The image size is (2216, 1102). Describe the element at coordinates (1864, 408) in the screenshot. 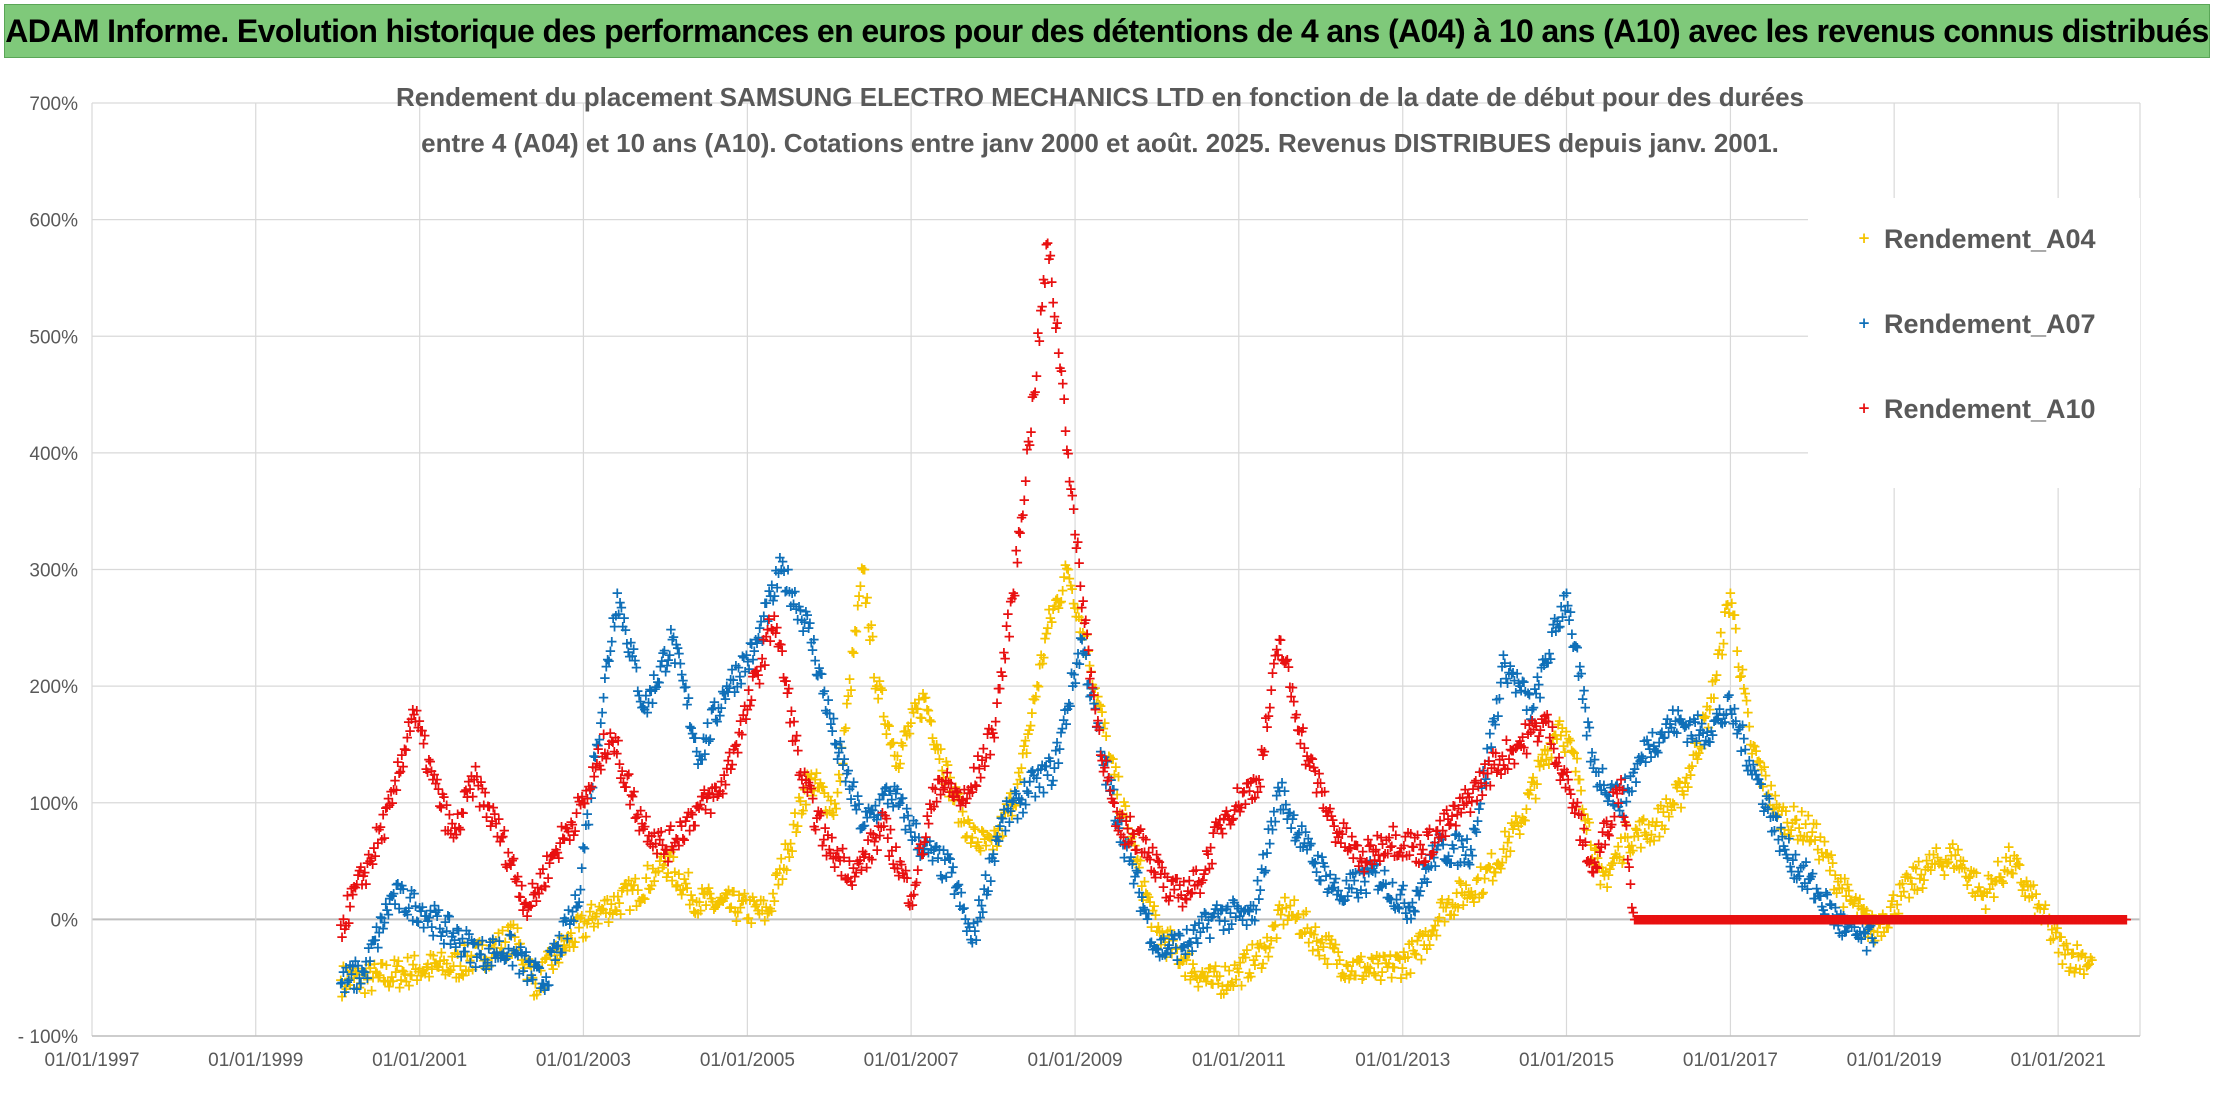

I see `legend-marker-a10: +` at that location.